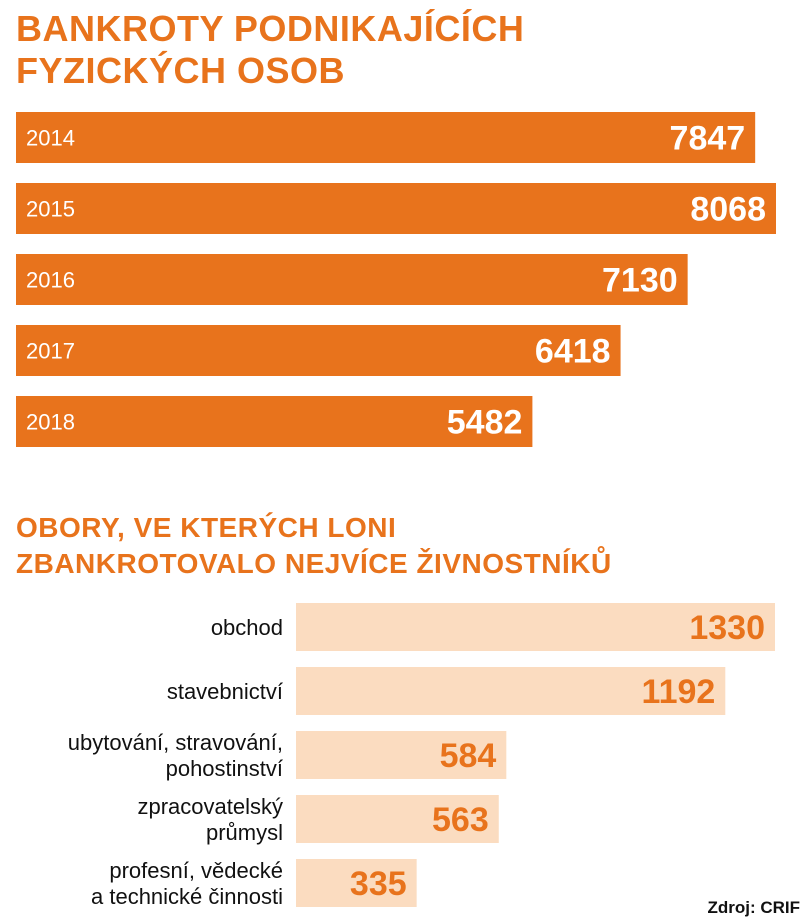 Image resolution: width=810 pixels, height=922 pixels. Describe the element at coordinates (50, 351) in the screenshot. I see `category-label: 2017` at that location.